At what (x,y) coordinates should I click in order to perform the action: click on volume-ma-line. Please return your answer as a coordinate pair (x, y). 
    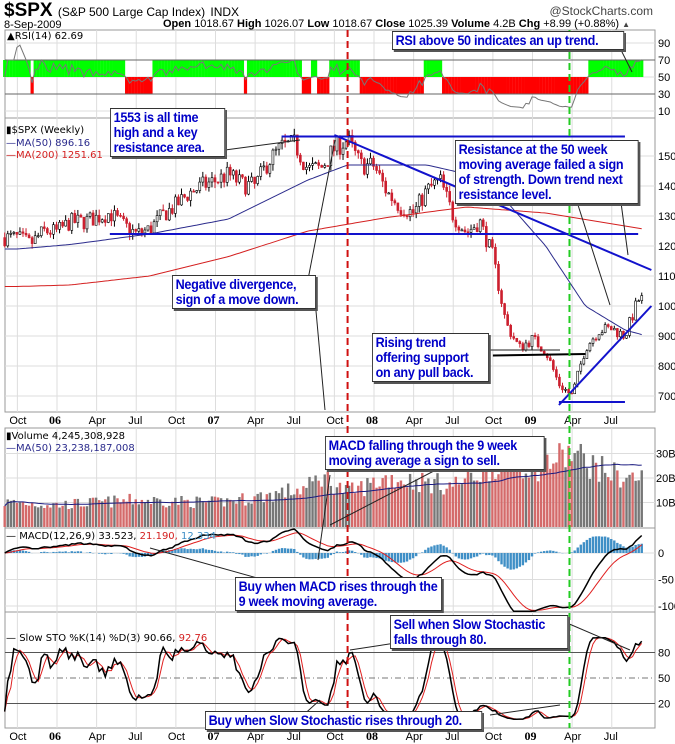
    Looking at the image, I should click on (323, 485).